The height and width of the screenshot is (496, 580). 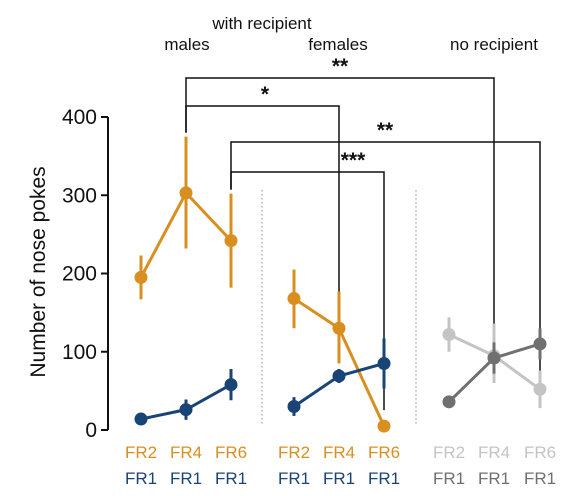 I want to click on x-label-g1-s1-2: FR1, so click(x=384, y=478).